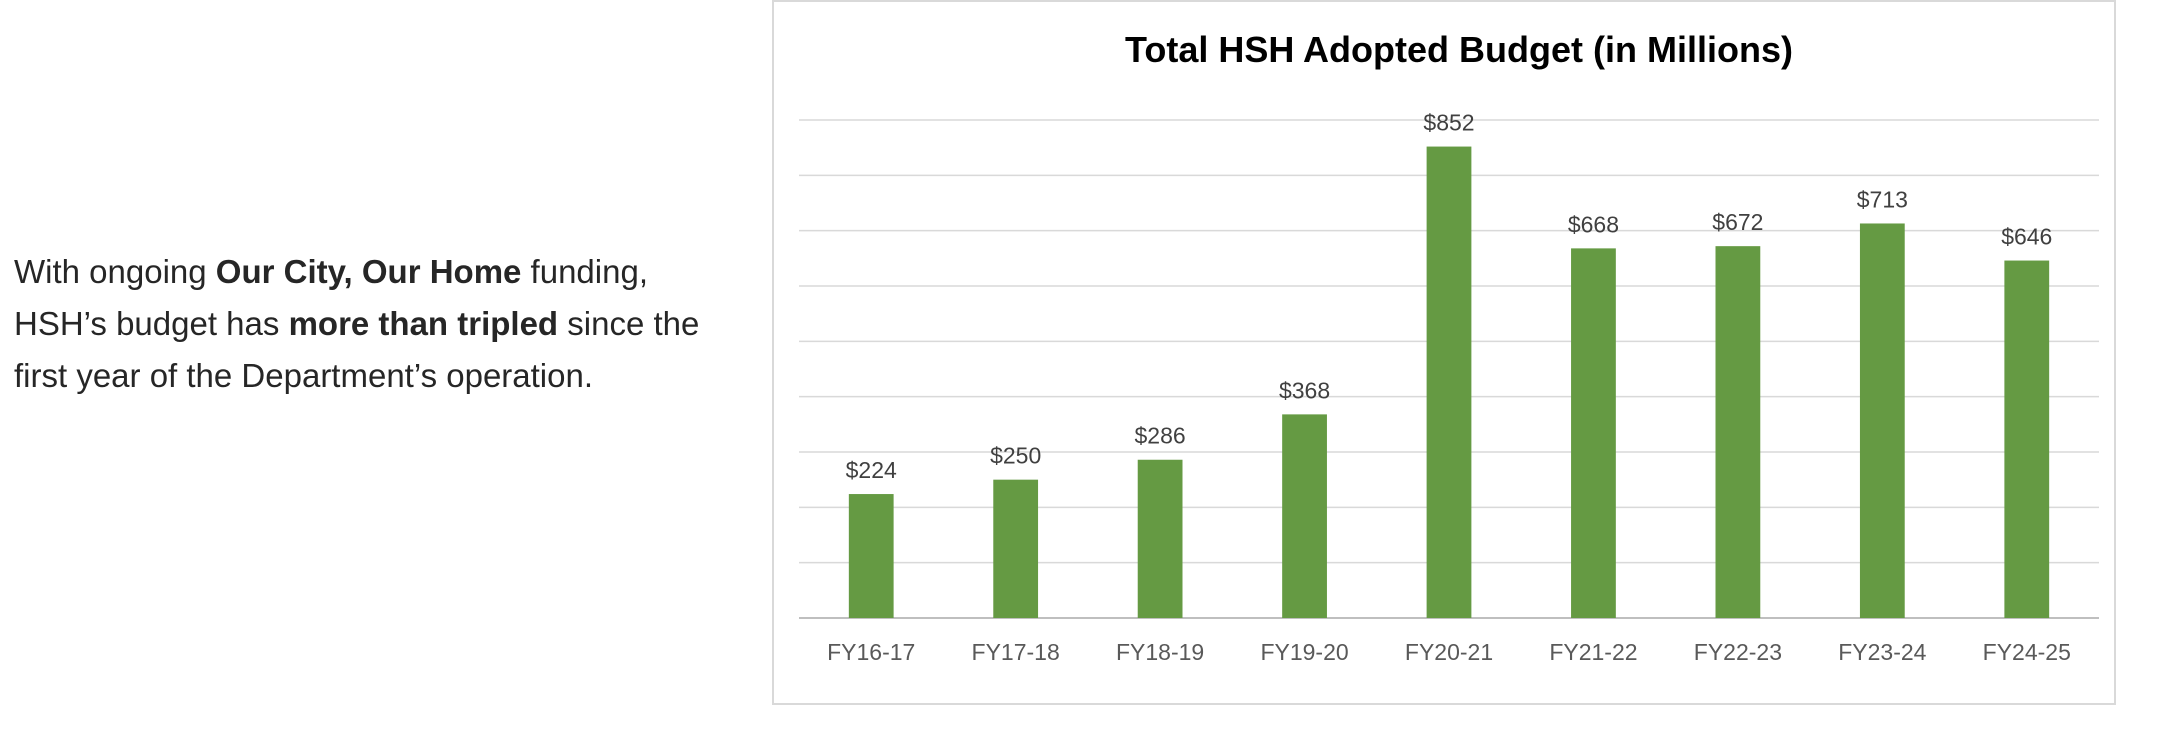 This screenshot has height=730, width=2160. I want to click on x-tick-label: FY20-21, so click(1449, 652).